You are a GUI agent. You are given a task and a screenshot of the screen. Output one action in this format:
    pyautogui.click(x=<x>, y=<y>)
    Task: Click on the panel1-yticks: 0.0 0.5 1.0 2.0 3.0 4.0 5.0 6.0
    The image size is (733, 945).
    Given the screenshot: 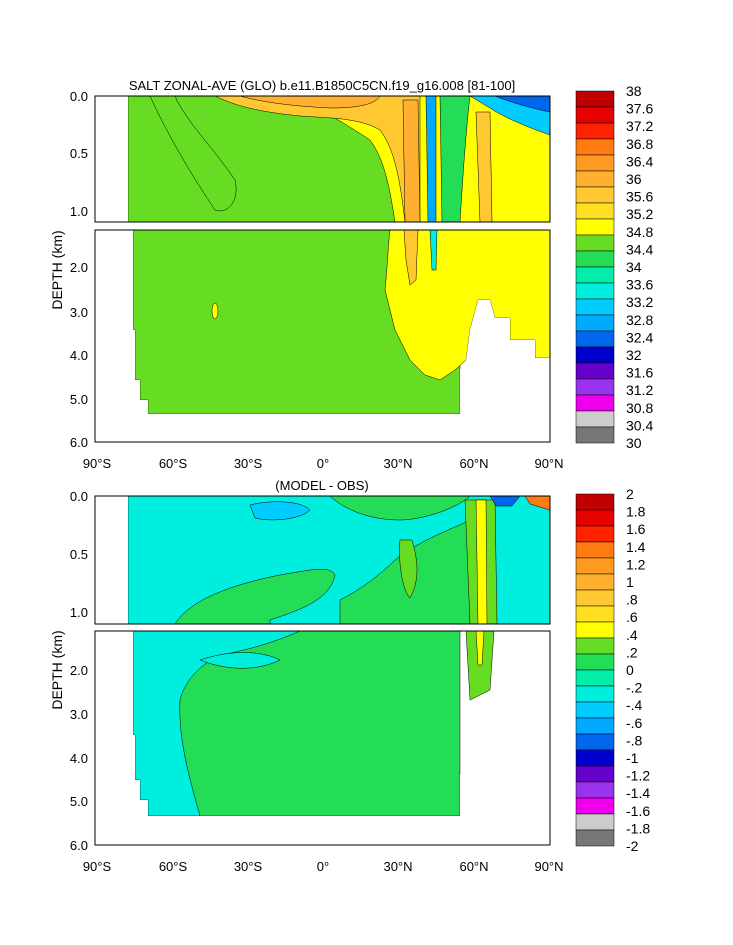 What is the action you would take?
    pyautogui.click(x=79, y=269)
    